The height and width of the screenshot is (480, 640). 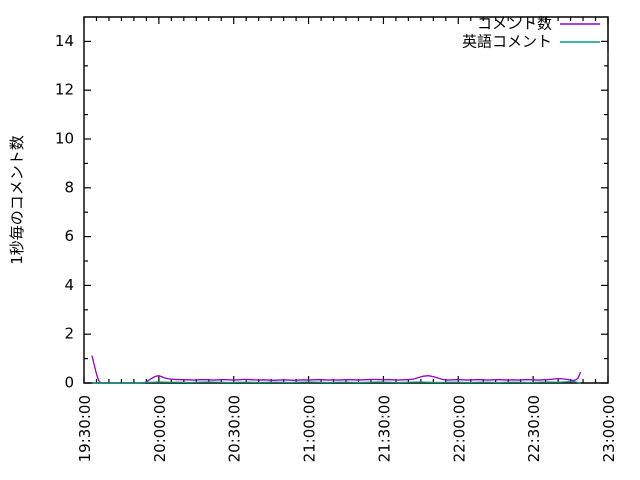 I want to click on chart-legend: コメント数 英語コメント, so click(x=535, y=33).